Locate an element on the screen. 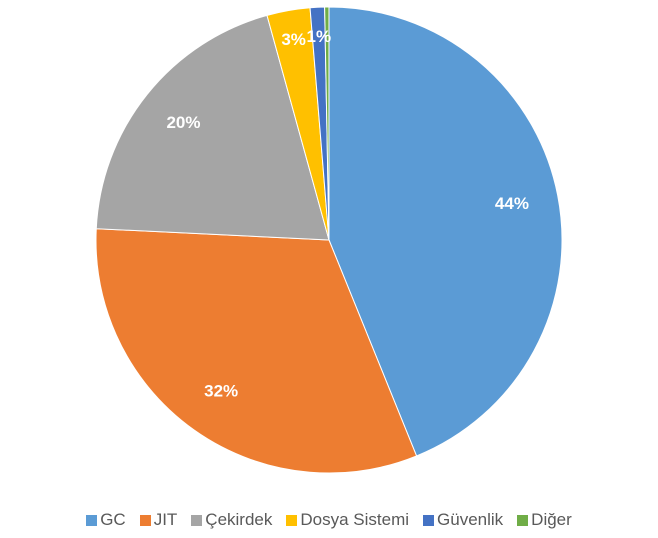 The width and height of the screenshot is (658, 538). legend-label: Güvenlik is located at coordinates (470, 519).